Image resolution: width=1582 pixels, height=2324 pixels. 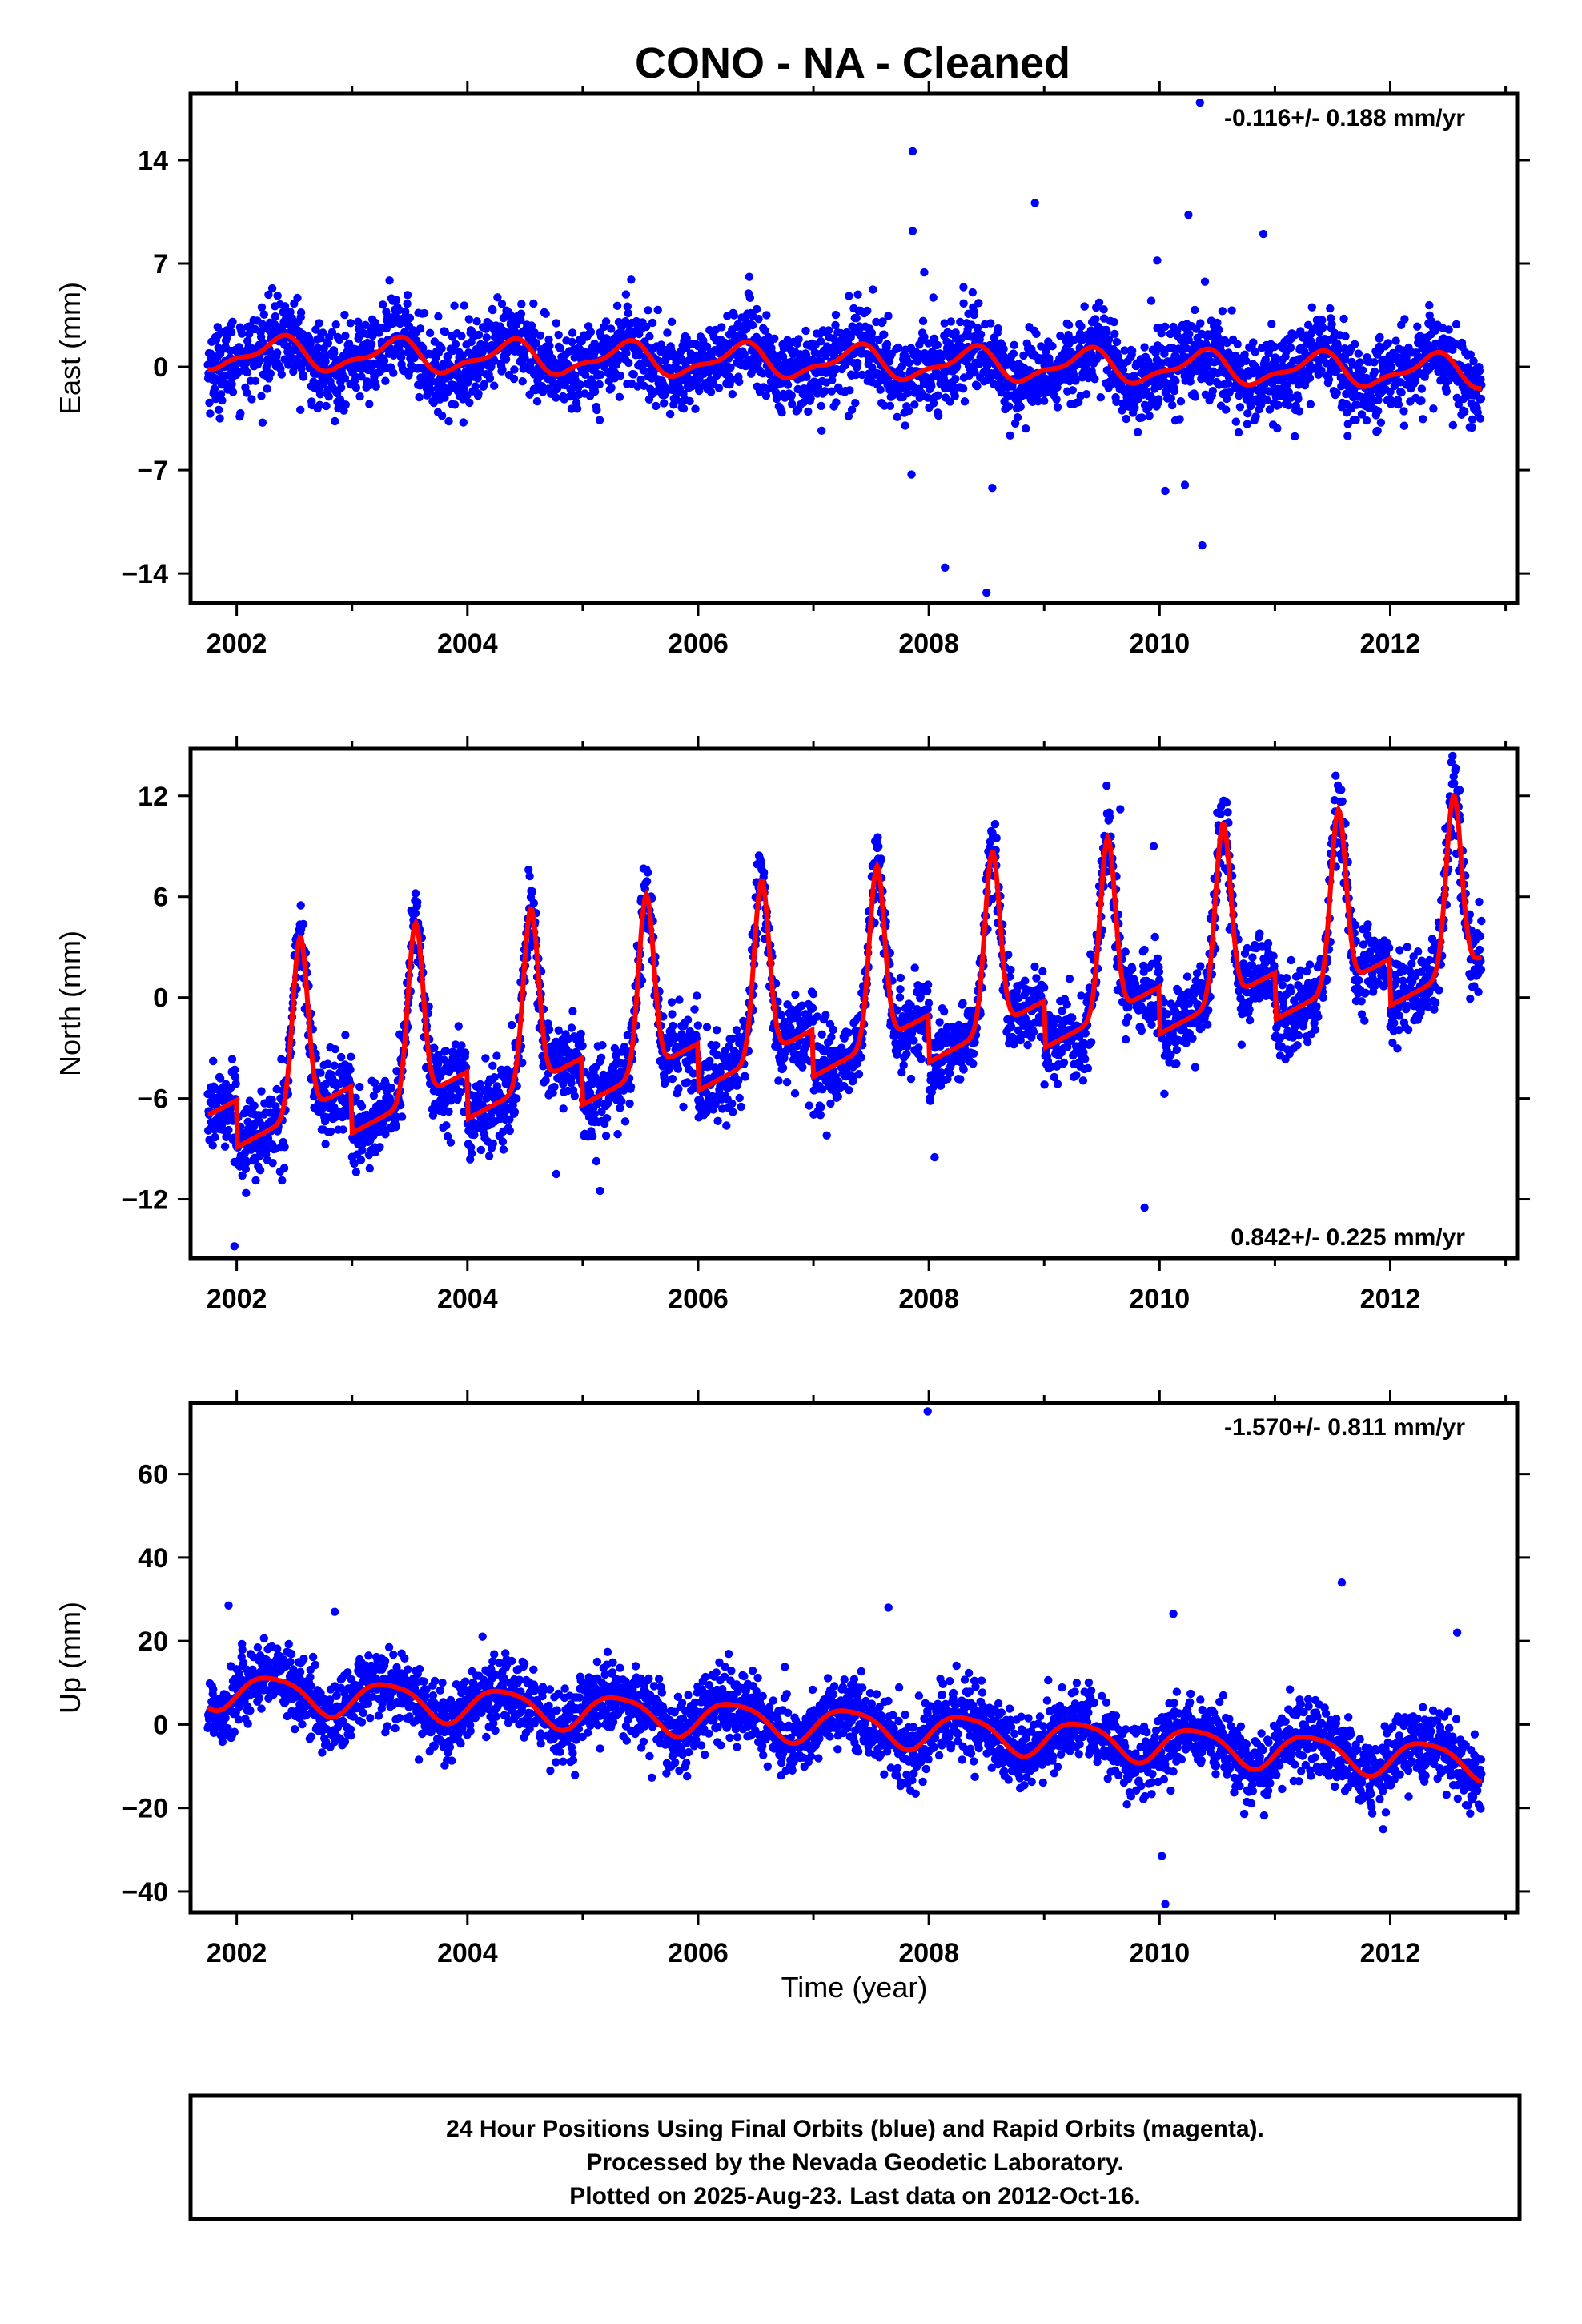 I want to click on x-tick-label: 2004, so click(x=468, y=644).